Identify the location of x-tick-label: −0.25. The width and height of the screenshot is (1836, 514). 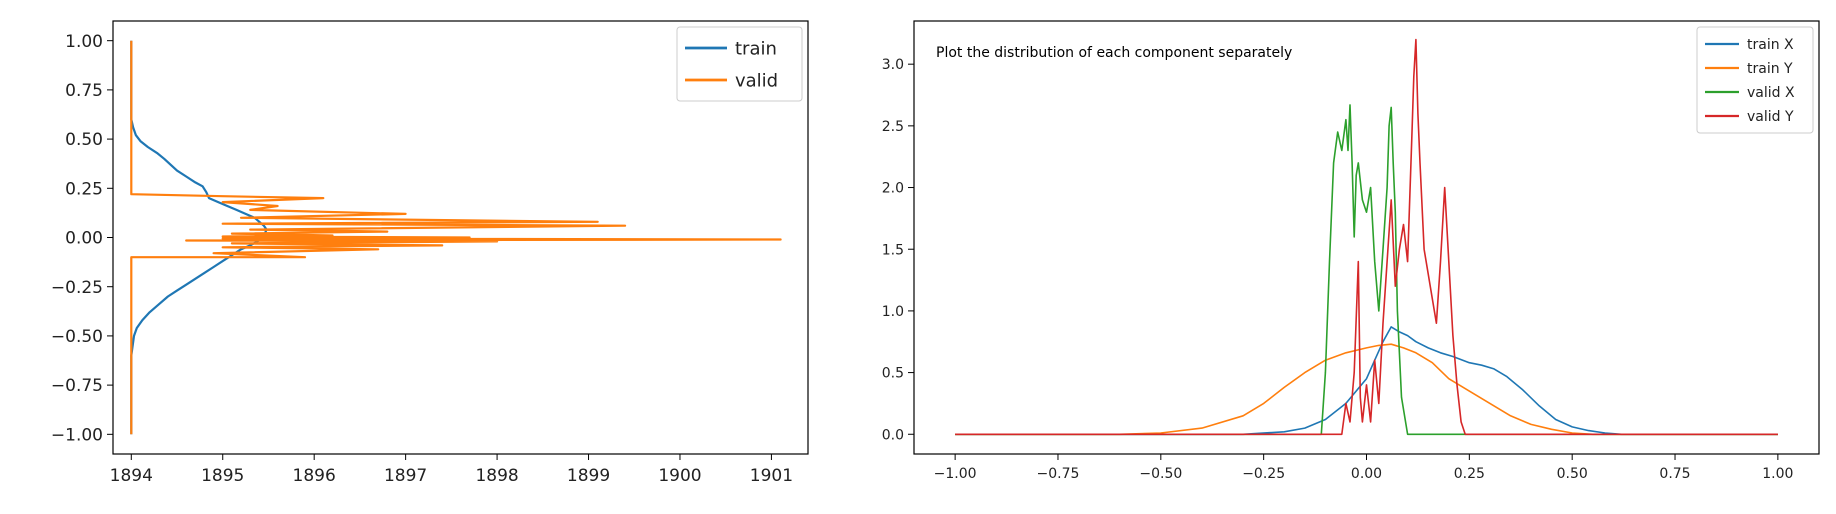
(1263, 474).